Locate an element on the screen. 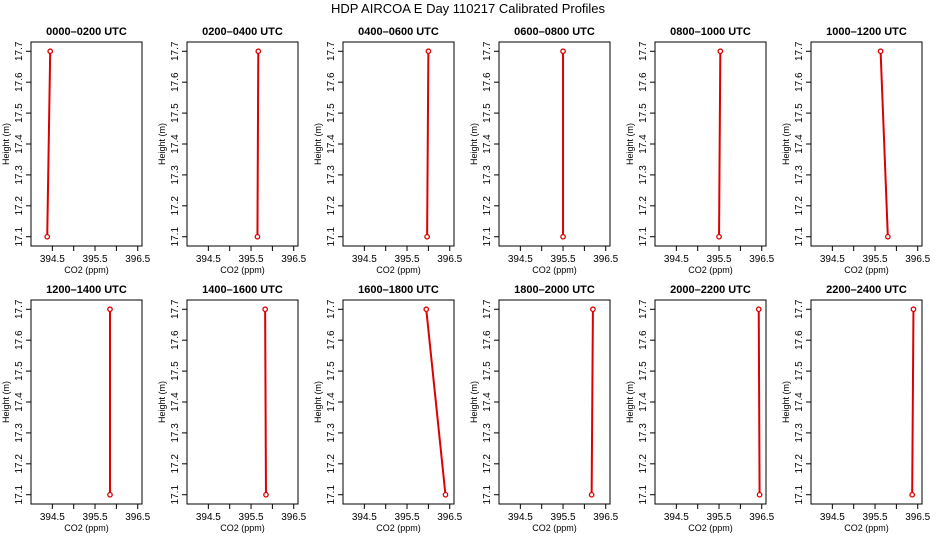 This screenshot has width=936, height=545. panel-3-y-label: Height (m) is located at coordinates (318, 144).